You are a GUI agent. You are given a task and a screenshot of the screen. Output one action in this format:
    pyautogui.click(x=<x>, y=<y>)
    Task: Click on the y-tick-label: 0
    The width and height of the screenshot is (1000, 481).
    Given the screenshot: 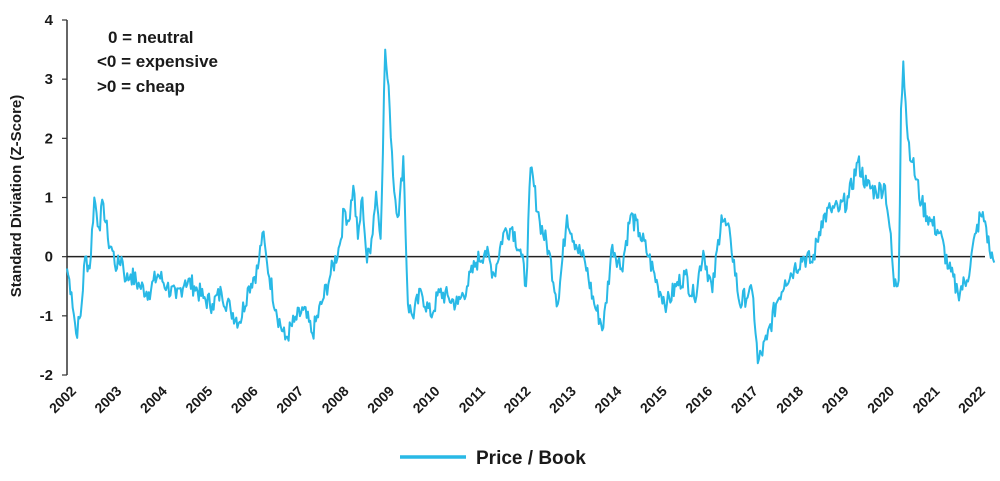 What is the action you would take?
    pyautogui.click(x=49, y=257)
    